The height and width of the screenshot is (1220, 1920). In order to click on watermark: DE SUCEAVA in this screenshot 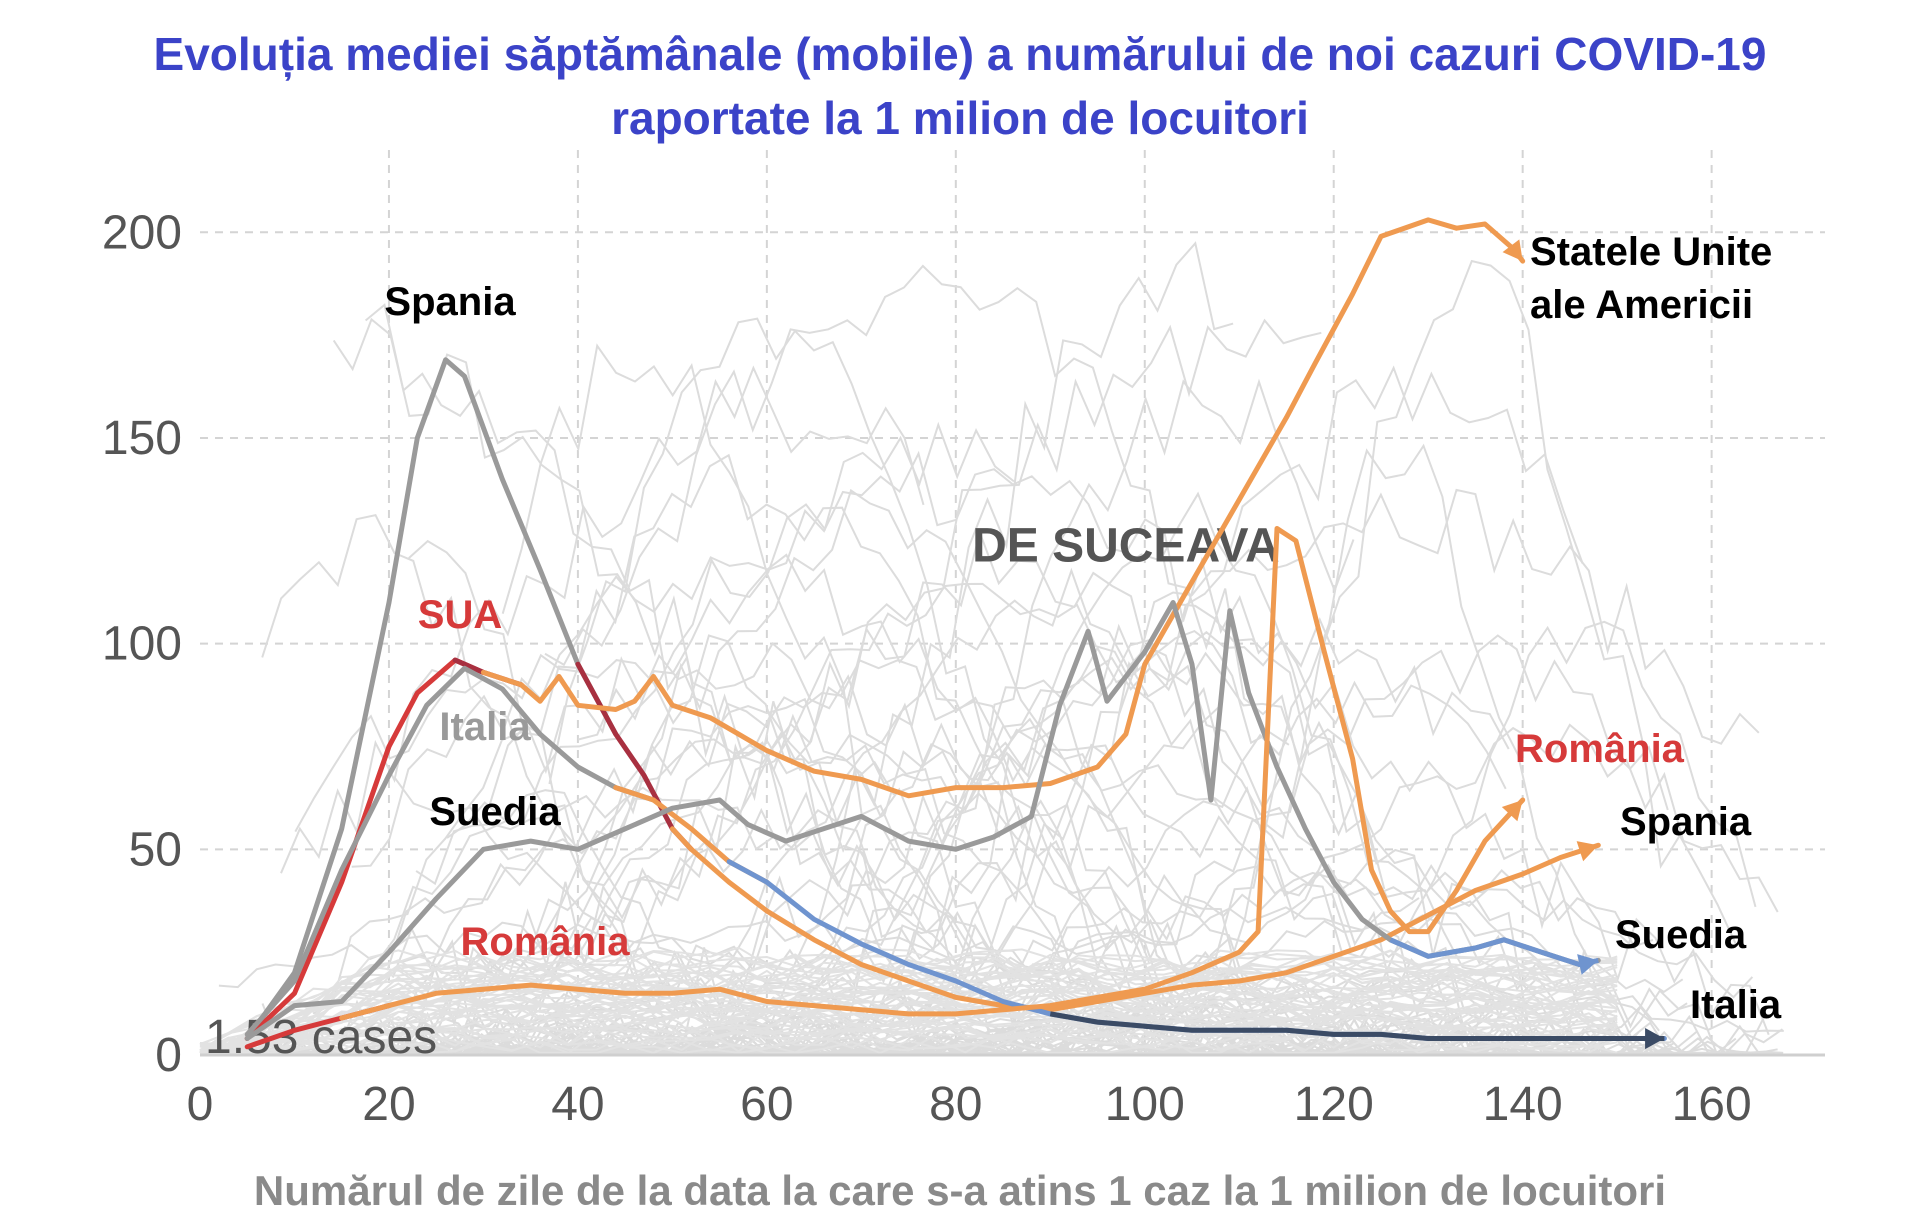, I will do `click(1126, 545)`.